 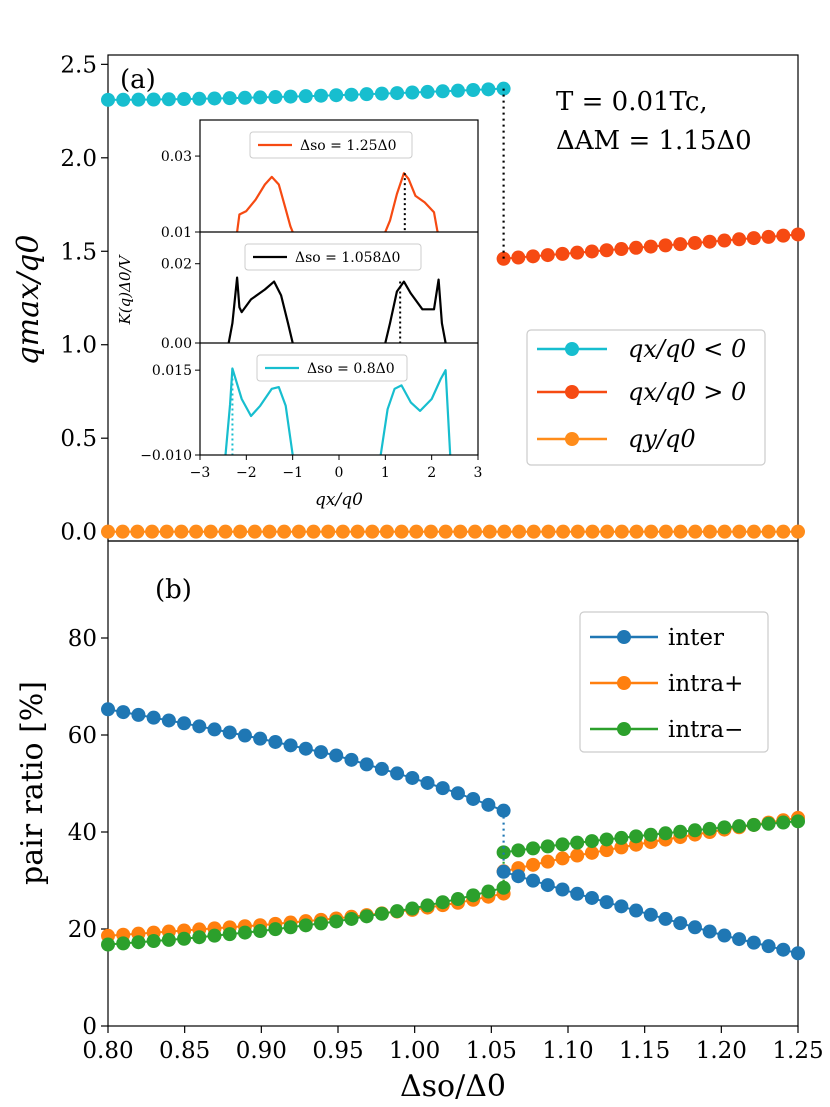 I want to click on panel-b-label: (b), so click(x=173, y=590).